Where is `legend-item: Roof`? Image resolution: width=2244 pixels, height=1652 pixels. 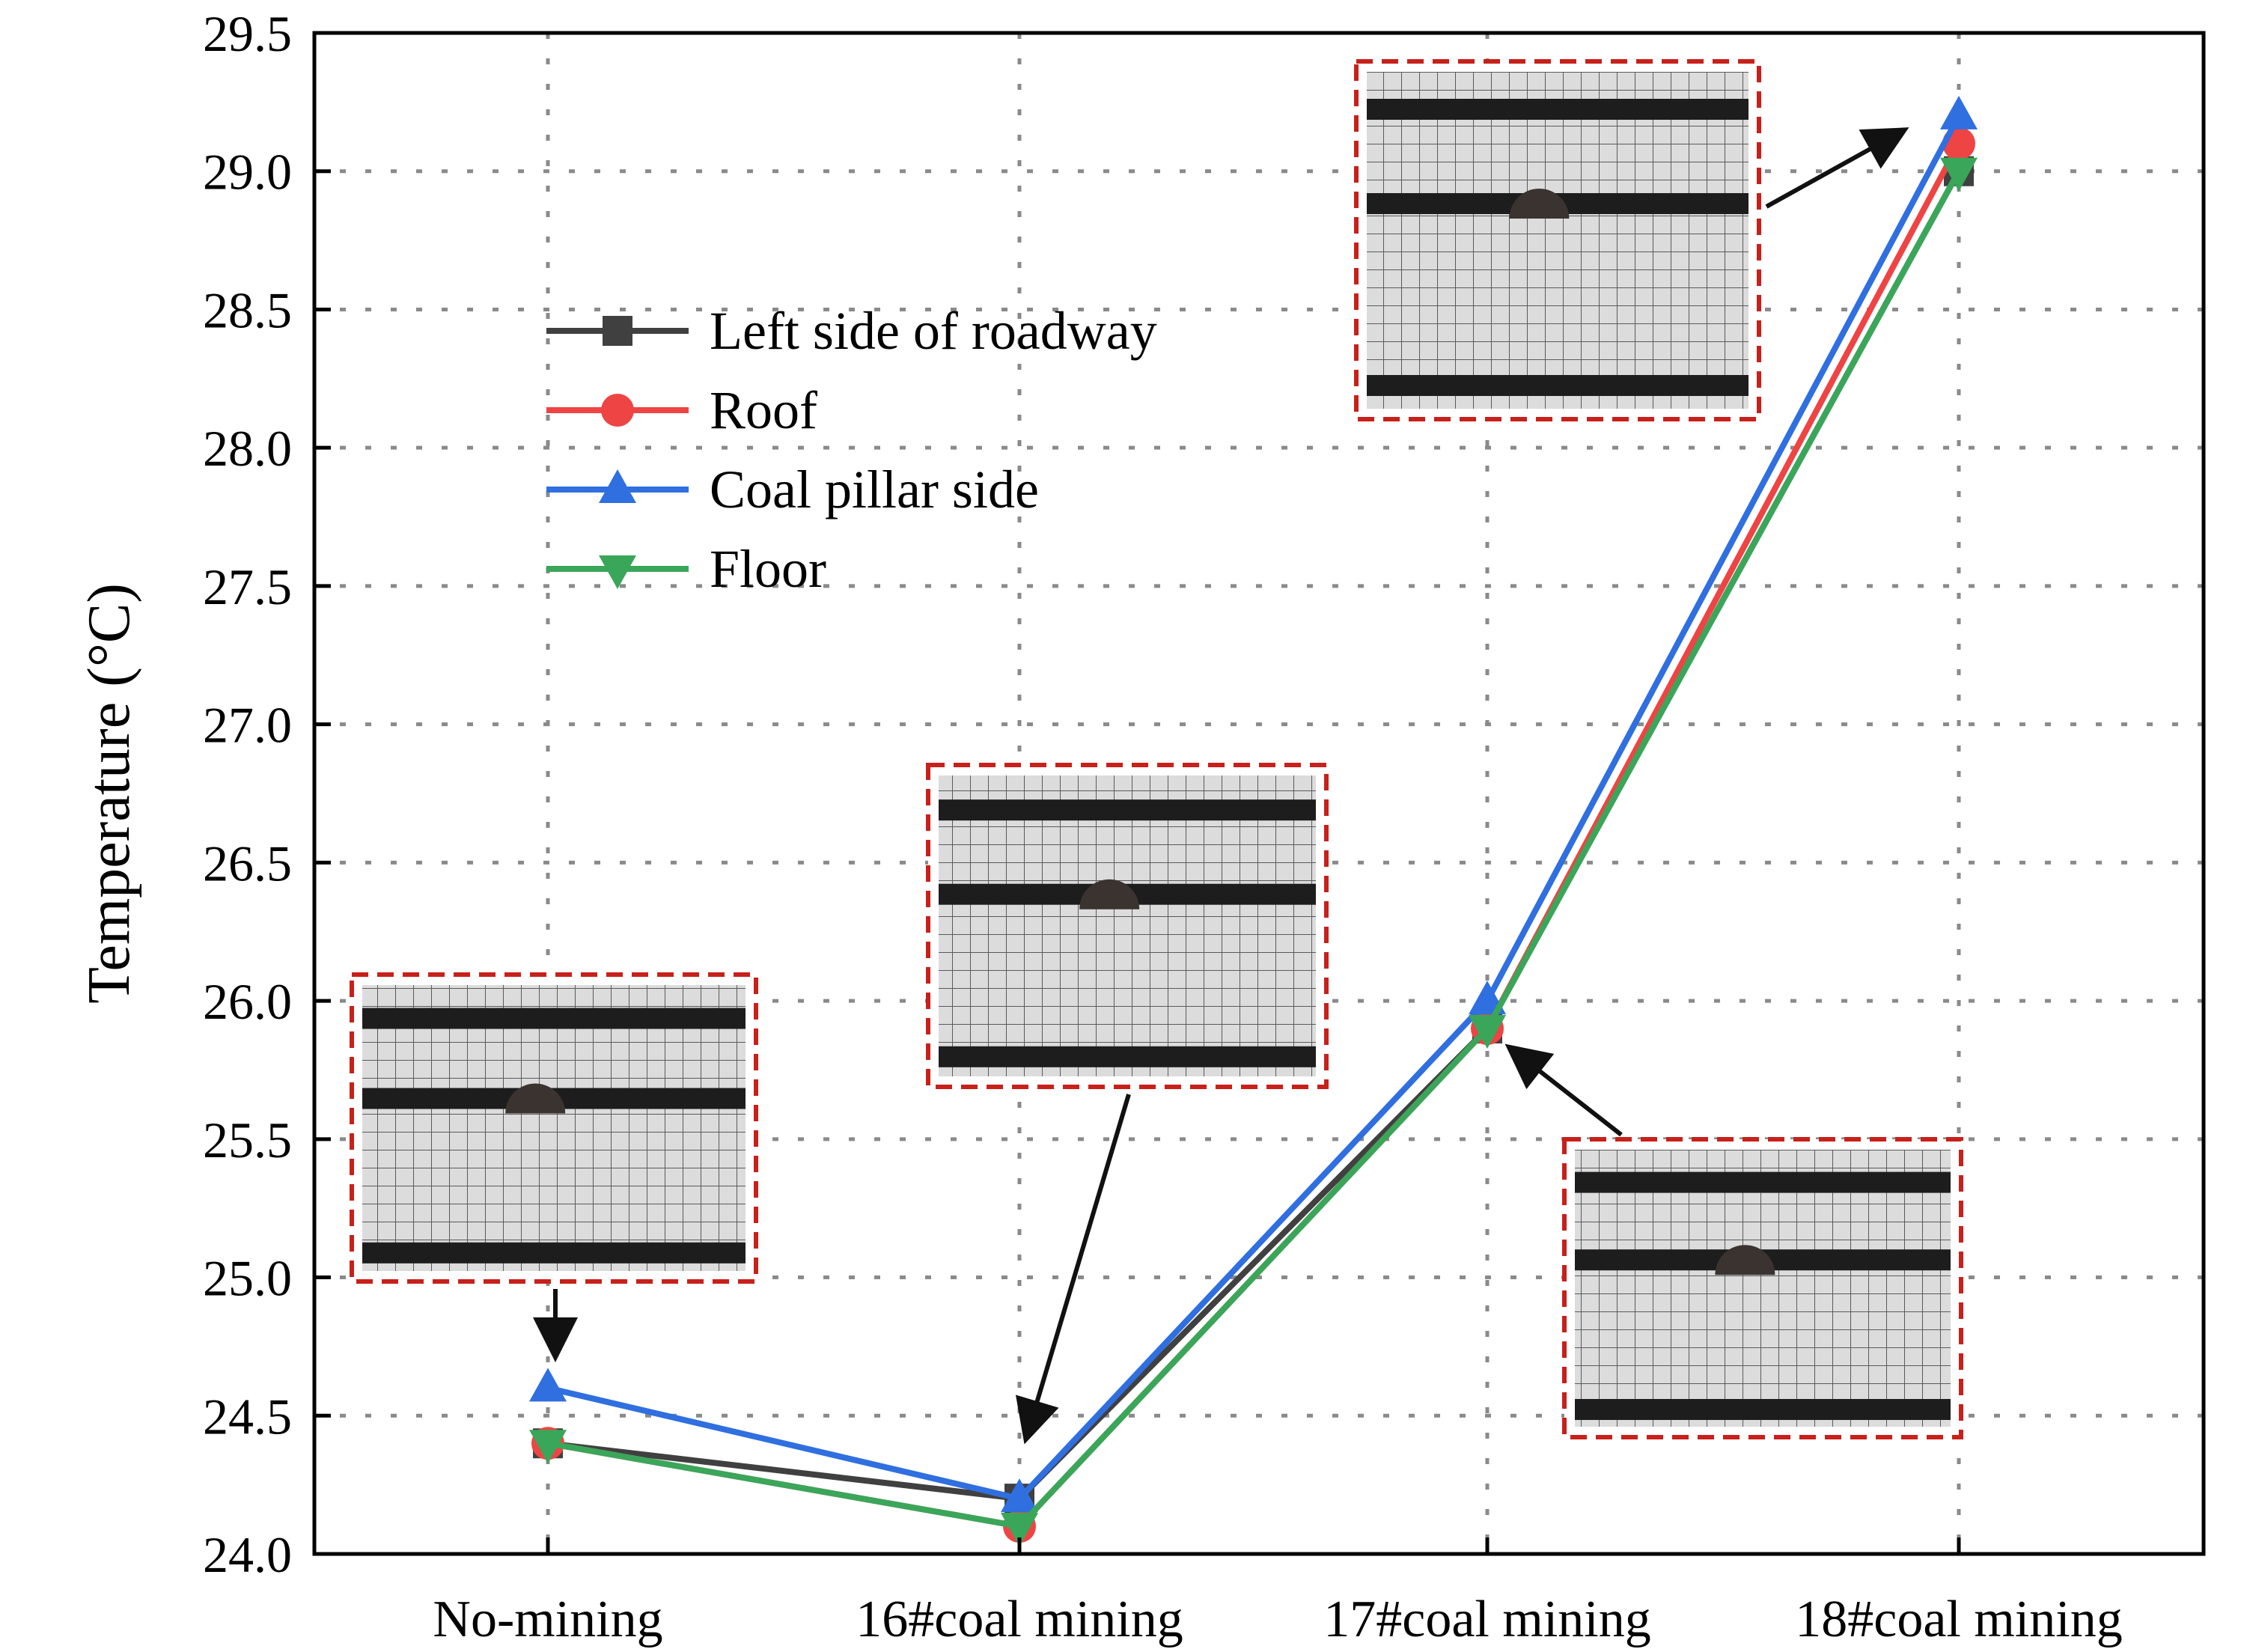
legend-item: Roof is located at coordinates (681, 410).